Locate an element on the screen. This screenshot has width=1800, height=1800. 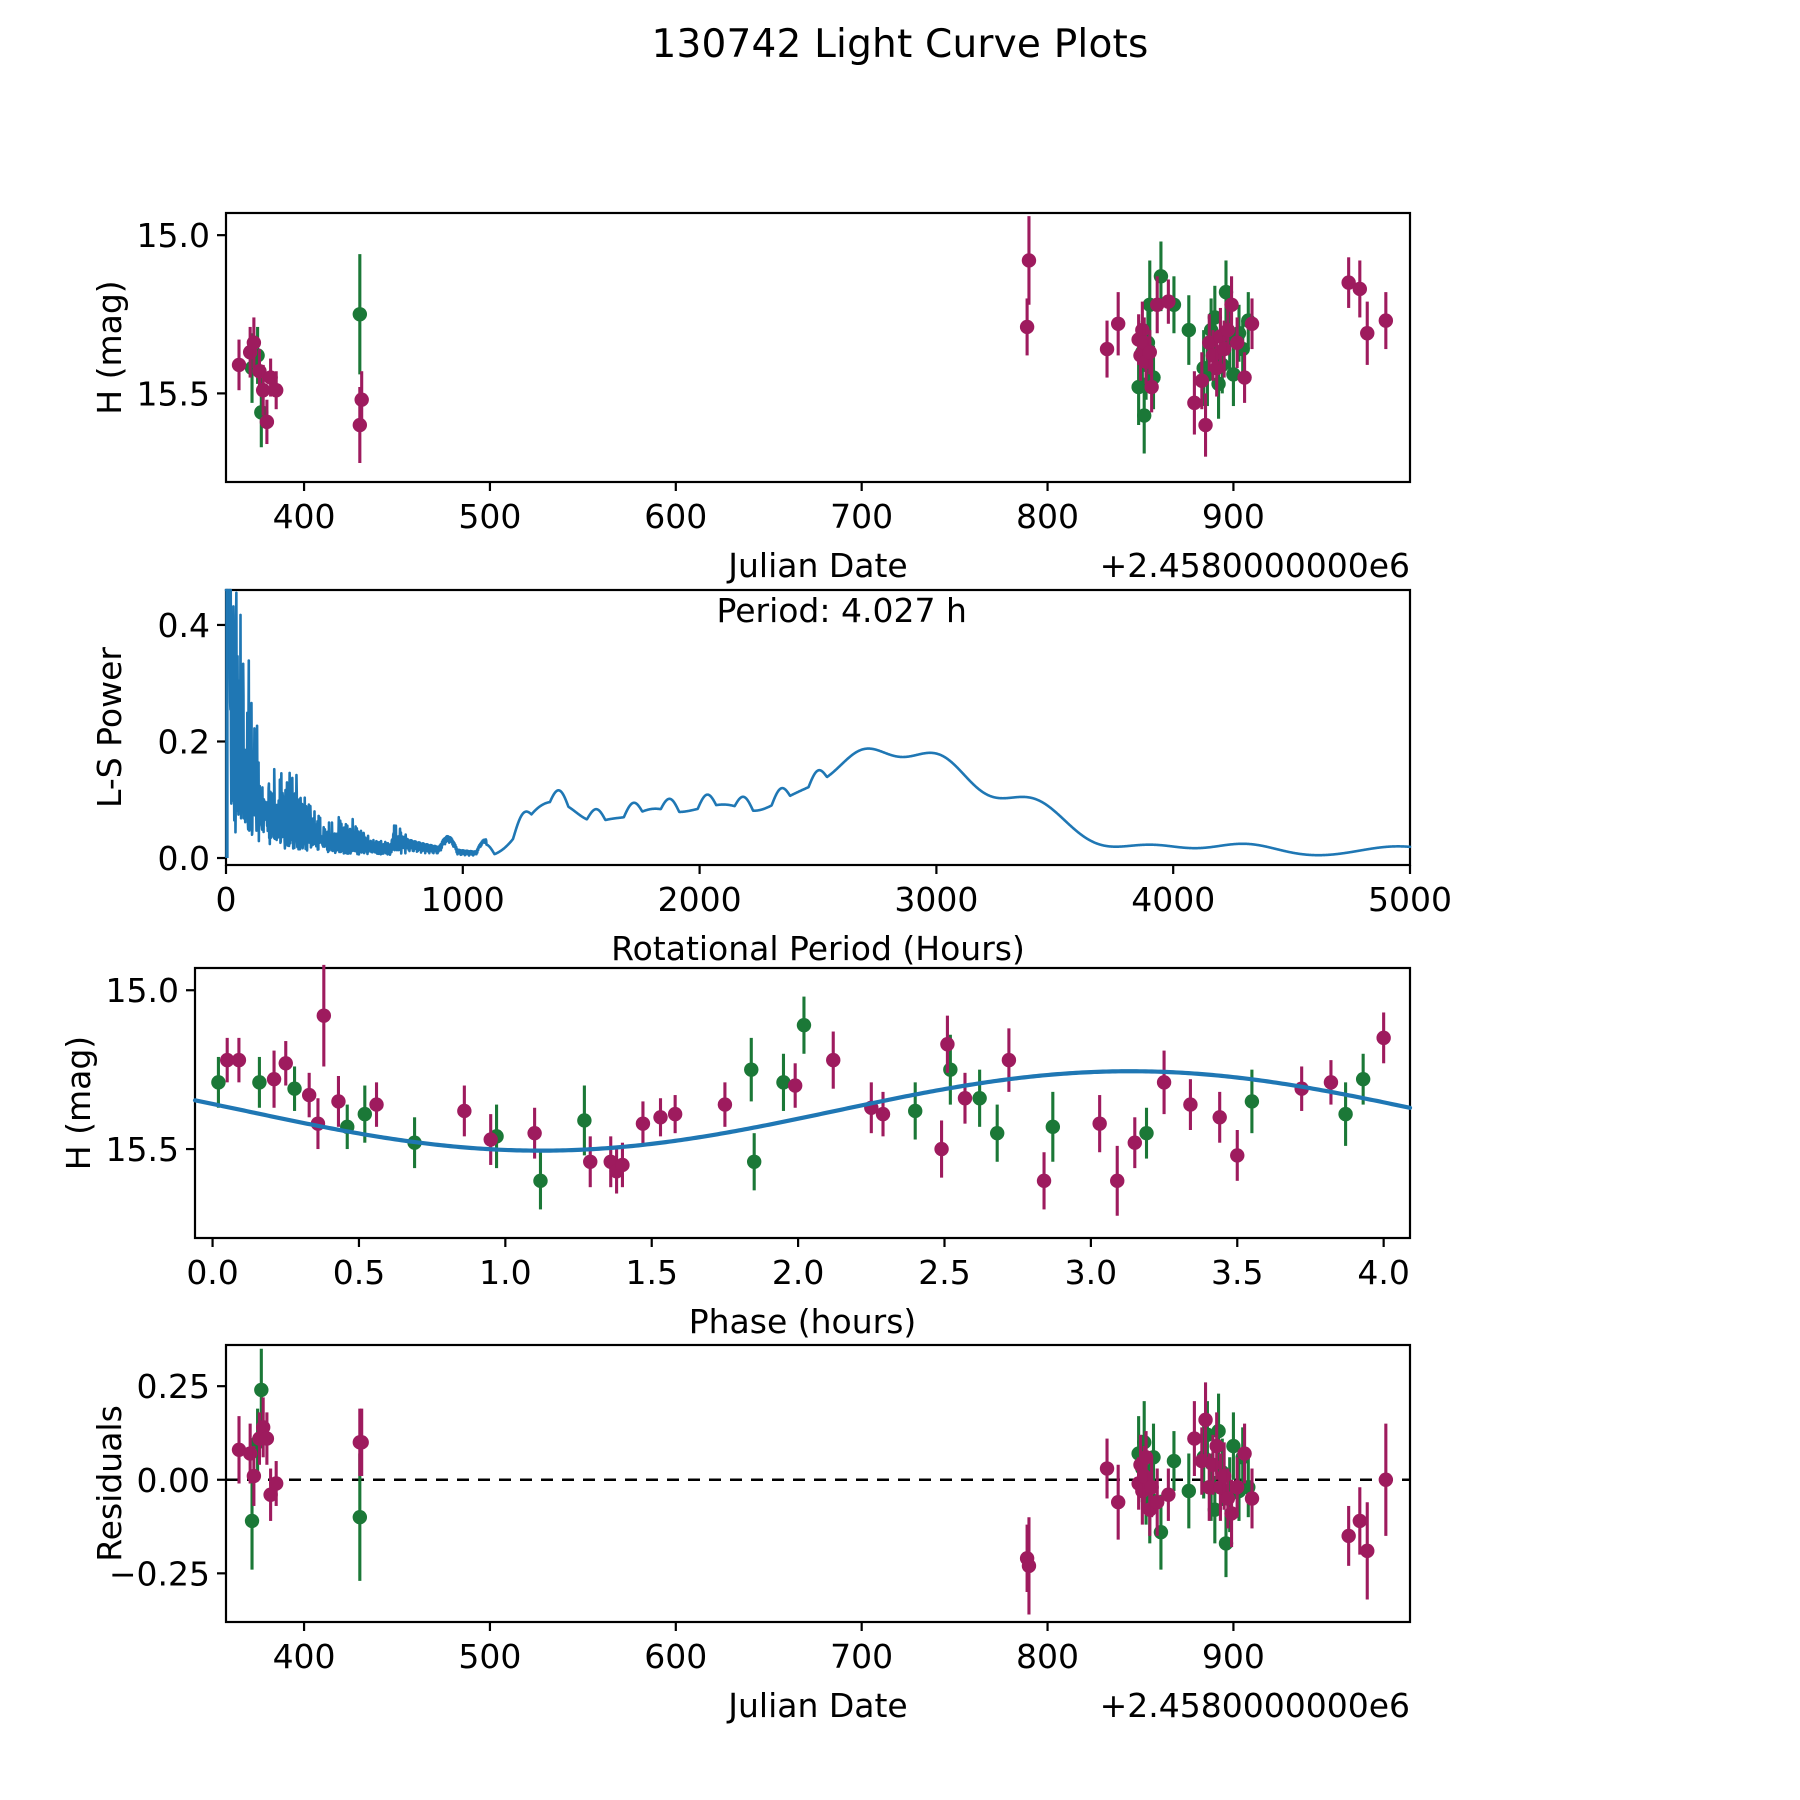
axes-frame is located at coordinates (818, 1483).